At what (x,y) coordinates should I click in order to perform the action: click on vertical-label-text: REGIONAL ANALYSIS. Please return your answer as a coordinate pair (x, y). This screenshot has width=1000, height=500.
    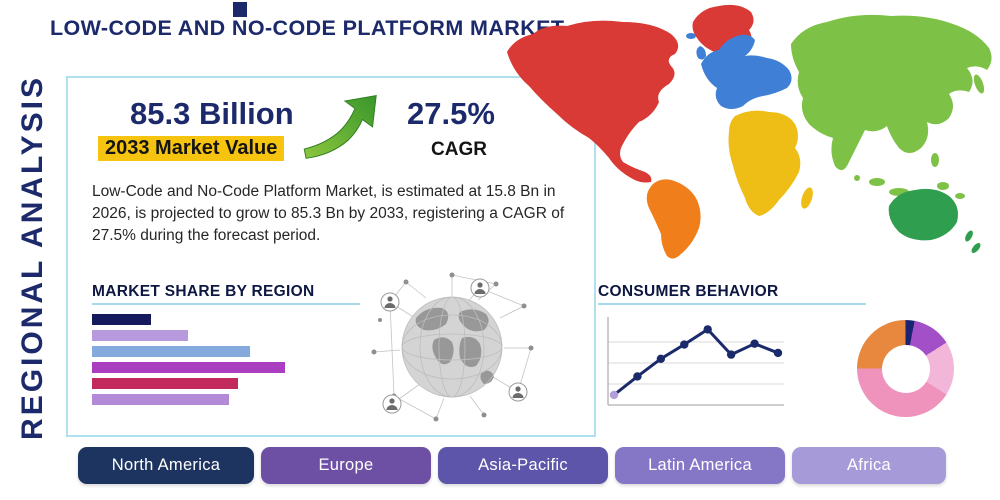
    Looking at the image, I should click on (32, 257).